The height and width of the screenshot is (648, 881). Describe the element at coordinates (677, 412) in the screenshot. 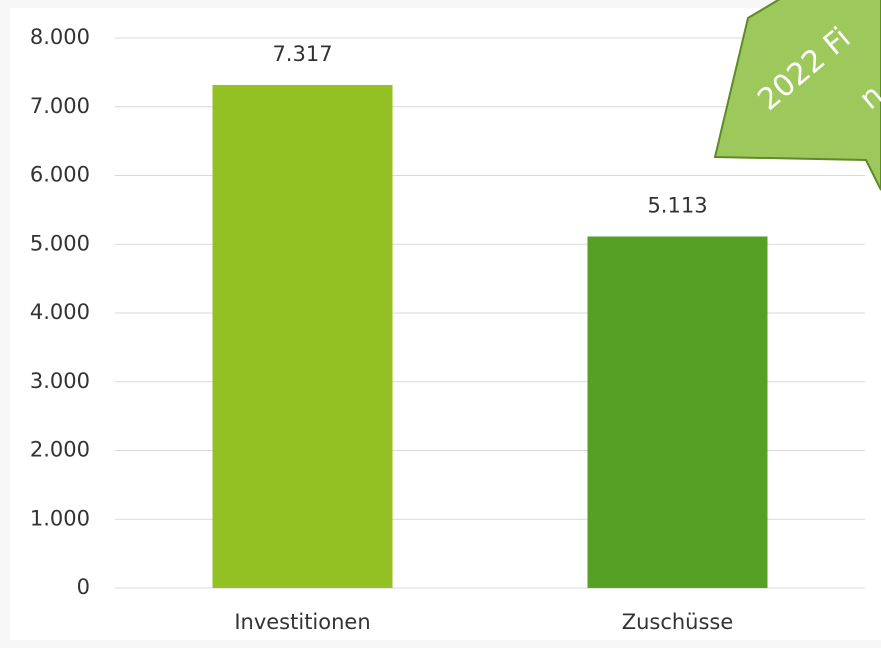

I see `bar` at that location.